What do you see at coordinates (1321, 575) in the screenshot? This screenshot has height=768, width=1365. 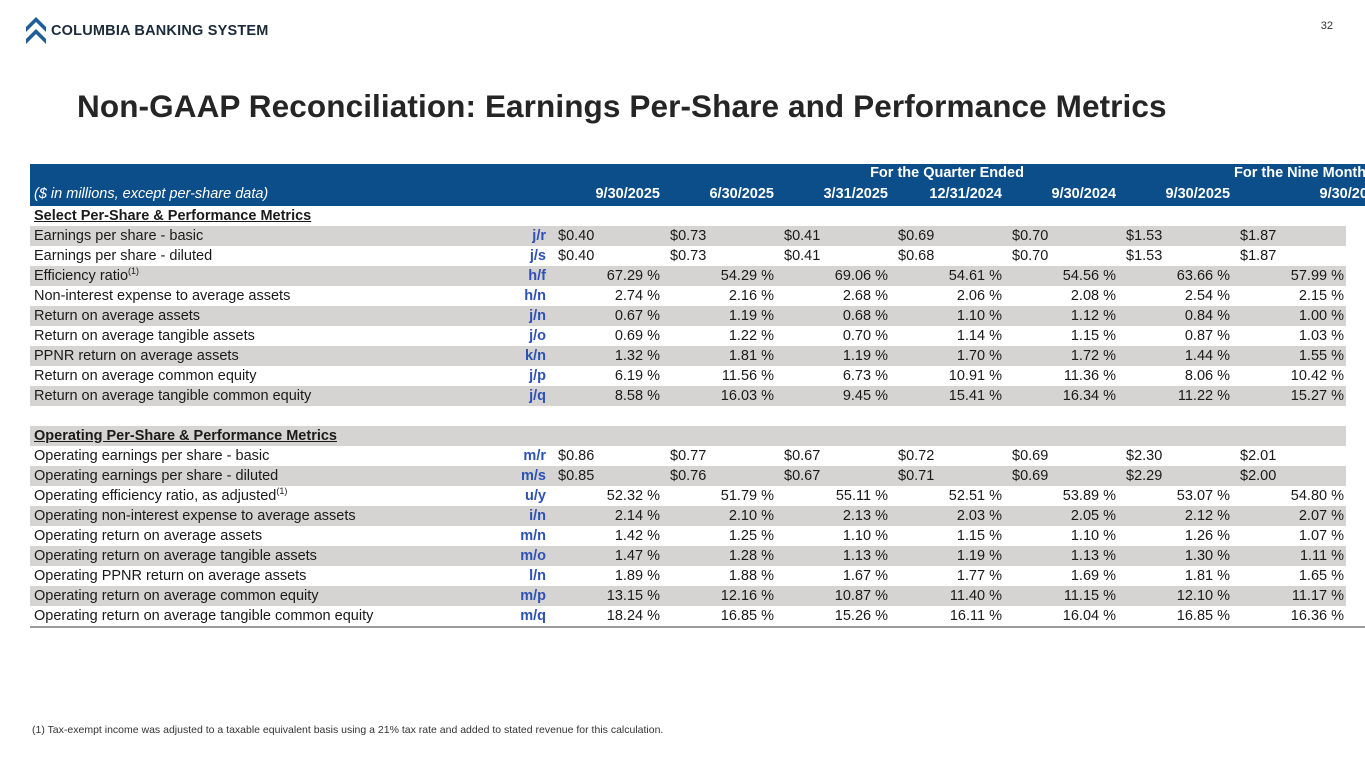 I see `table-cell: 1.65 %` at bounding box center [1321, 575].